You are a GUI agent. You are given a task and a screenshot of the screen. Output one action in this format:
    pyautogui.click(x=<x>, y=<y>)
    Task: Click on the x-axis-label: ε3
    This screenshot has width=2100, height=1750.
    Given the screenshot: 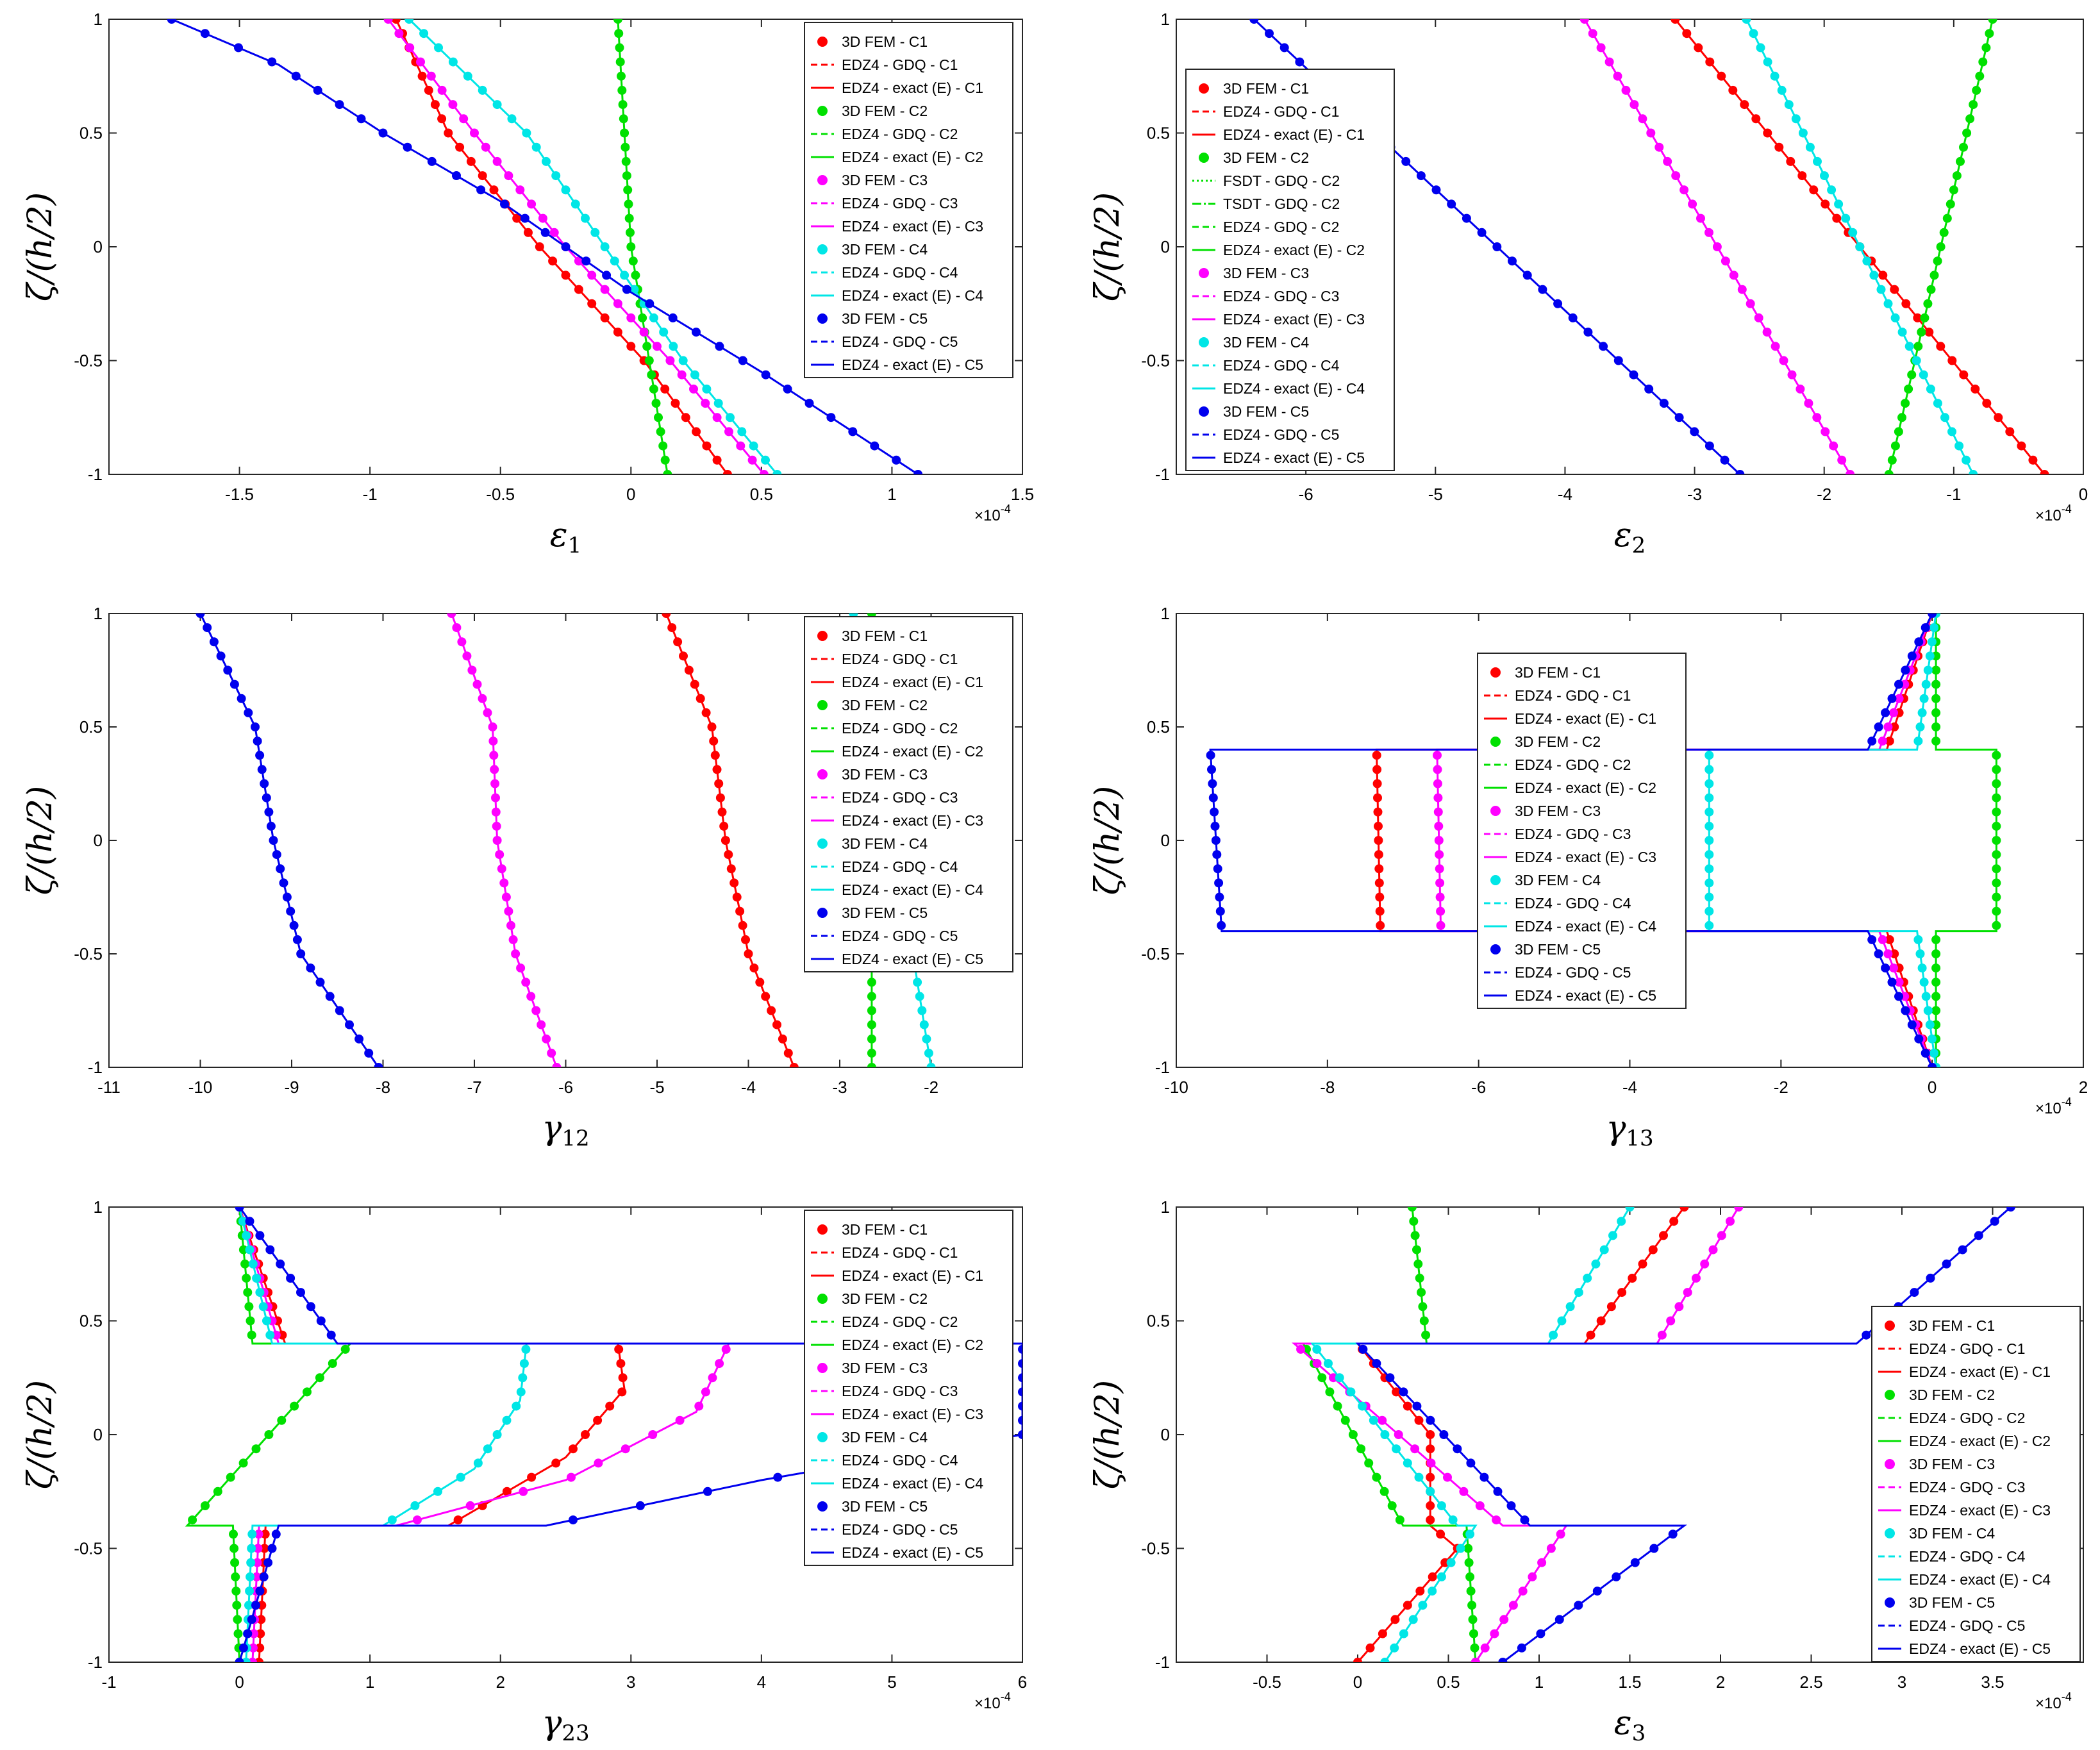 What is the action you would take?
    pyautogui.click(x=1630, y=1725)
    